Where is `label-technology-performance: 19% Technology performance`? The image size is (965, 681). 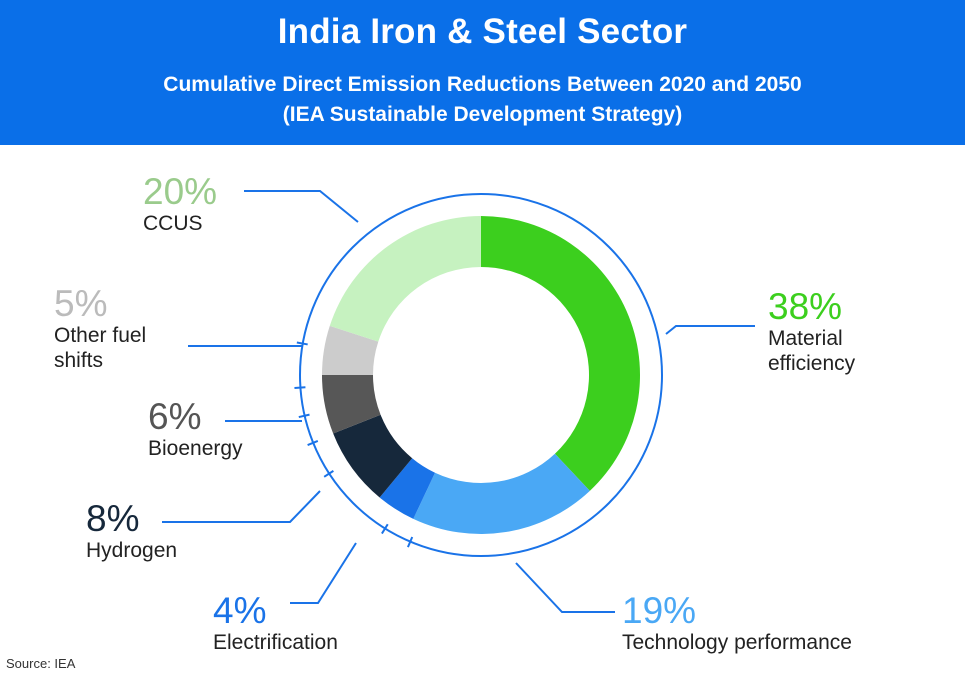 label-technology-performance: 19% Technology performance is located at coordinates (737, 623).